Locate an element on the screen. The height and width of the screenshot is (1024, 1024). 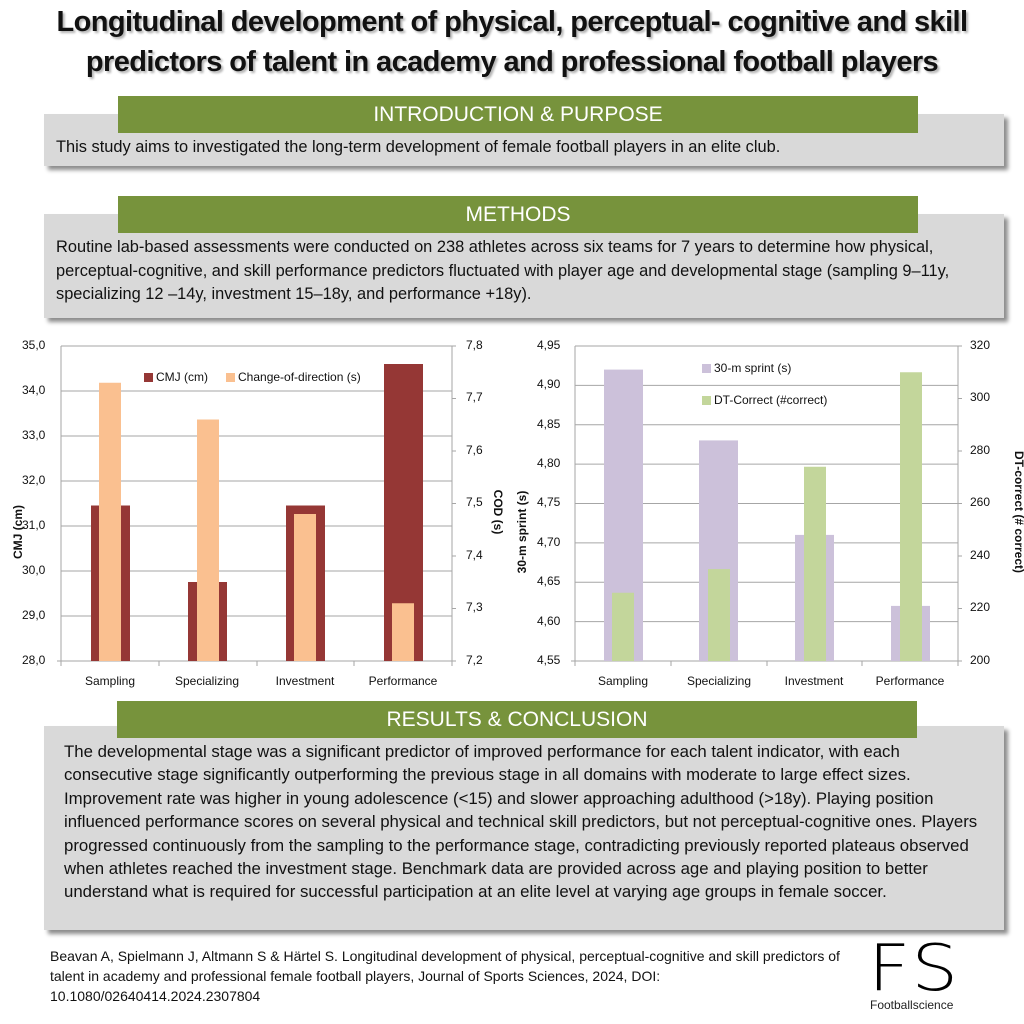
methods-banner: METHODS is located at coordinates (518, 214).